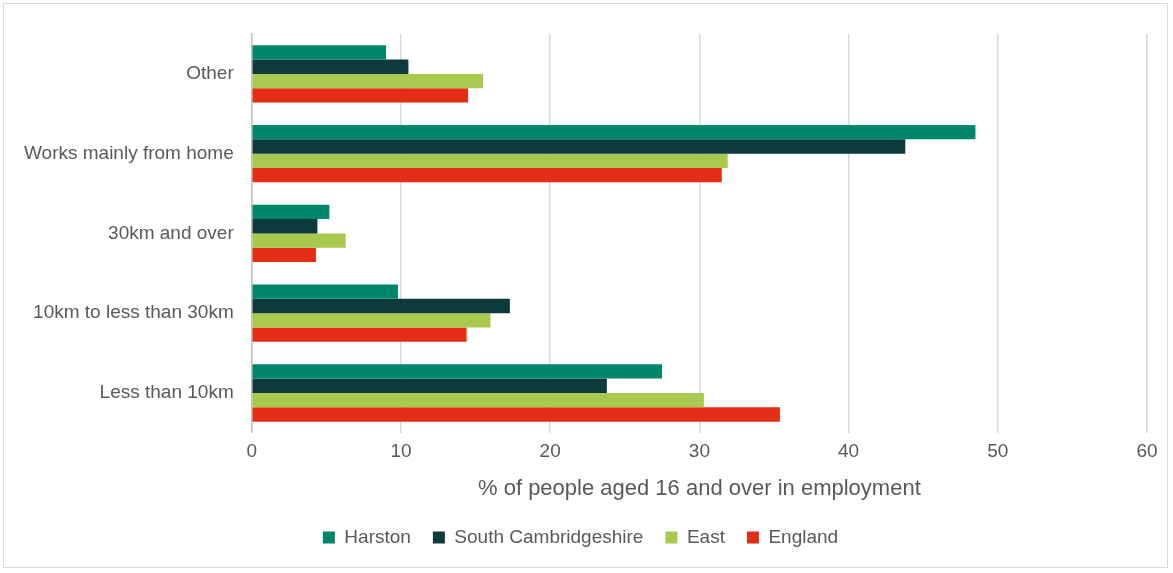 This screenshot has width=1173, height=573. Describe the element at coordinates (171, 232) in the screenshot. I see `y-tick-label: 30km and over` at that location.